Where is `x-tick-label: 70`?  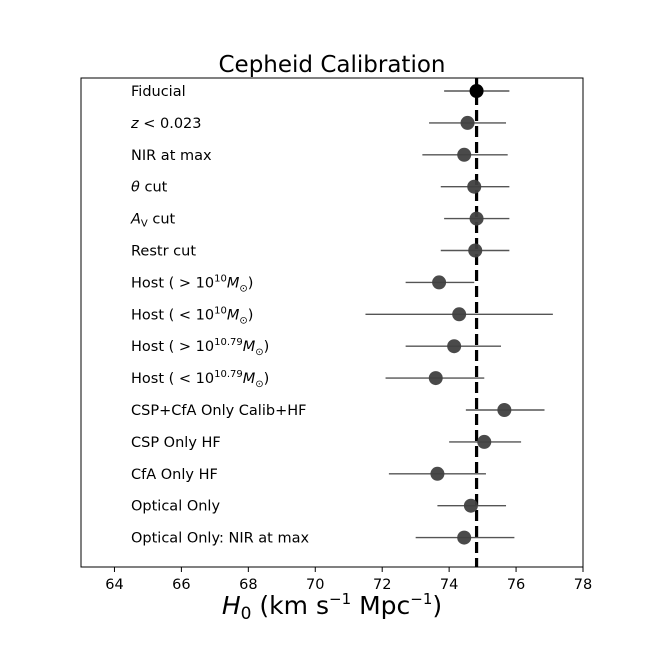 x-tick-label: 70 is located at coordinates (315, 585).